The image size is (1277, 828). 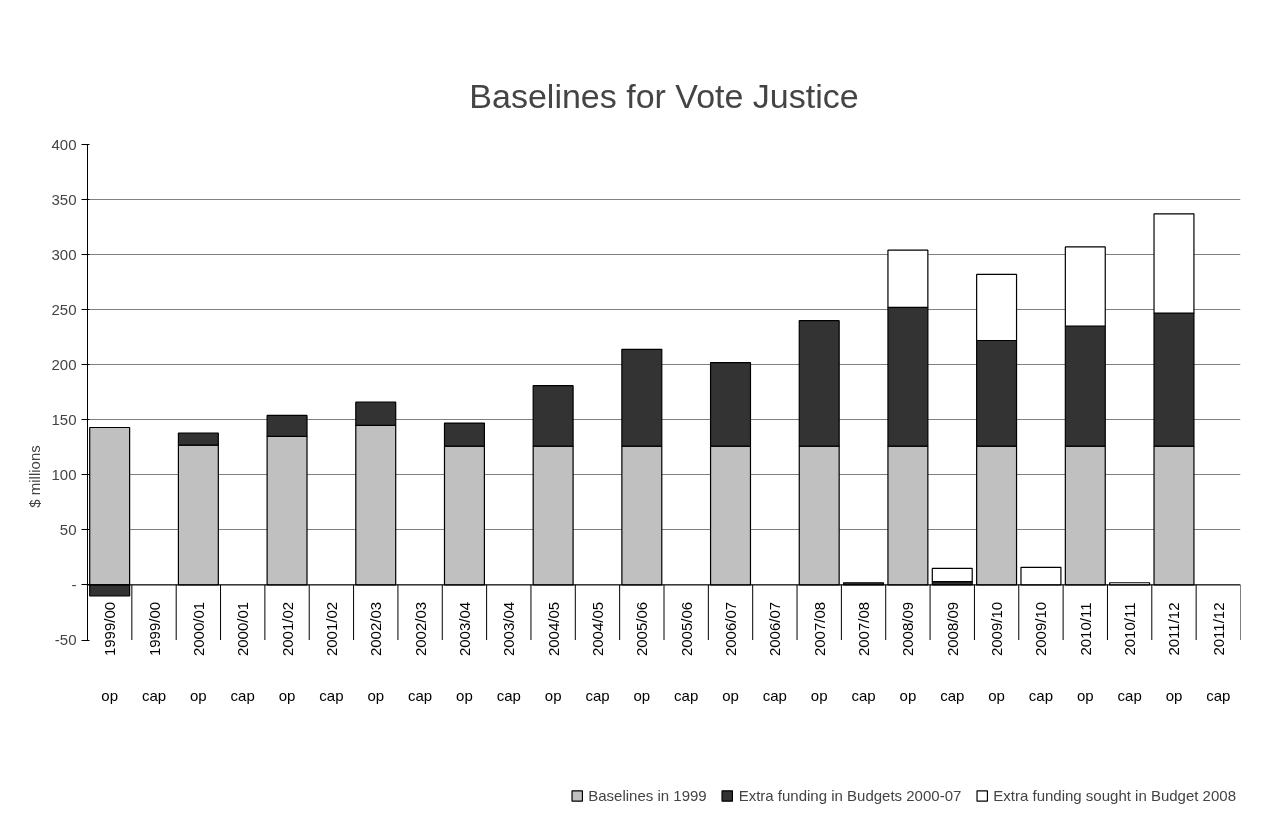 I want to click on category-label: 2004/05 cap, so click(x=597, y=652).